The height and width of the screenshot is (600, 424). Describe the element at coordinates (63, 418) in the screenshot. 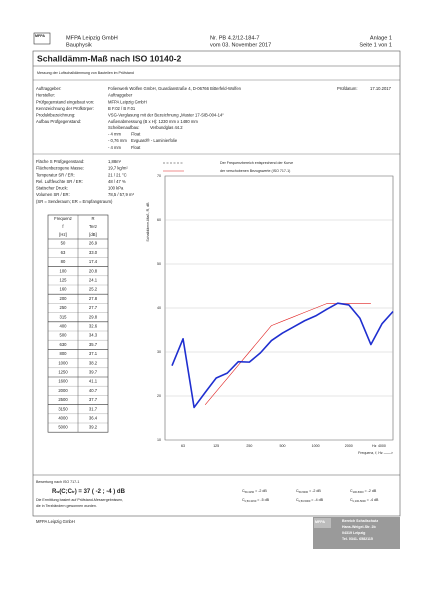

I see `table-cell: 4000` at that location.